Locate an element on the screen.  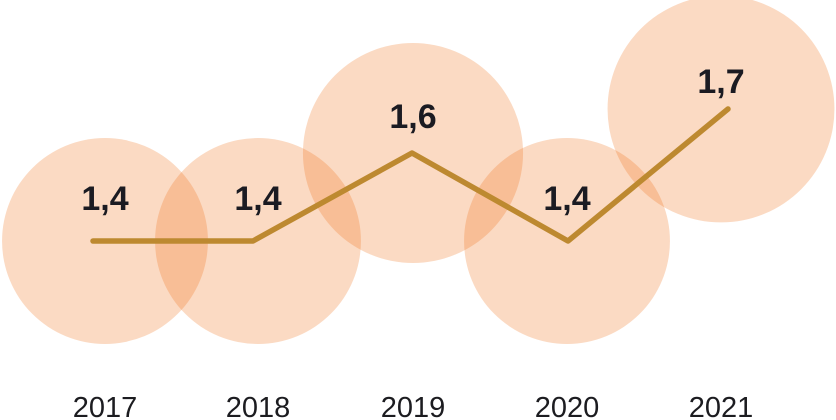
value-label-2017: 1,4 is located at coordinates (104, 199).